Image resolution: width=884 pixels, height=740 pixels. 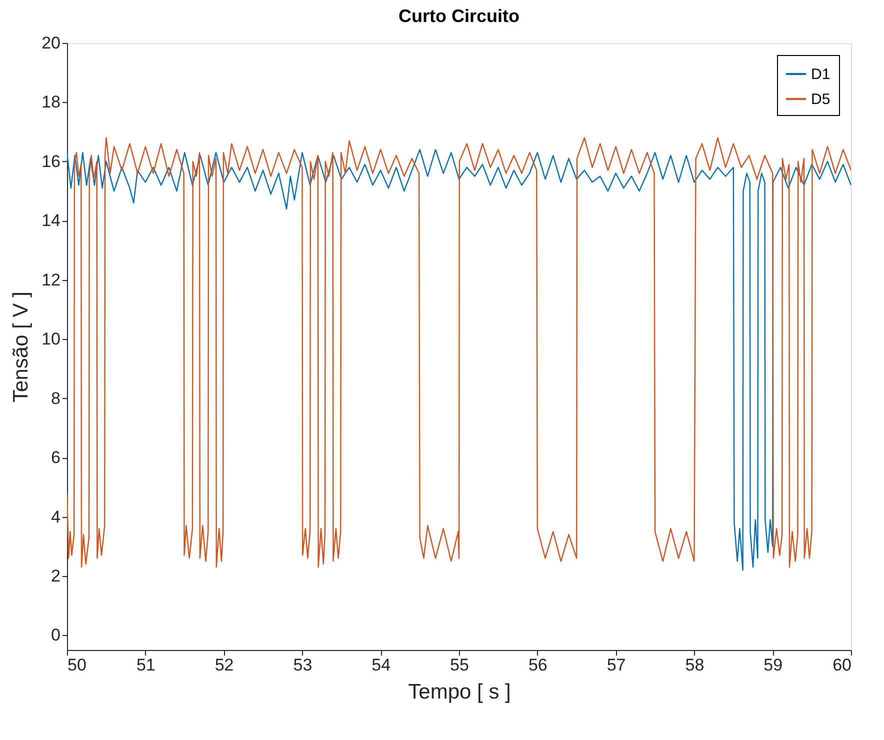 What do you see at coordinates (820, 74) in the screenshot?
I see `legend-label: D1` at bounding box center [820, 74].